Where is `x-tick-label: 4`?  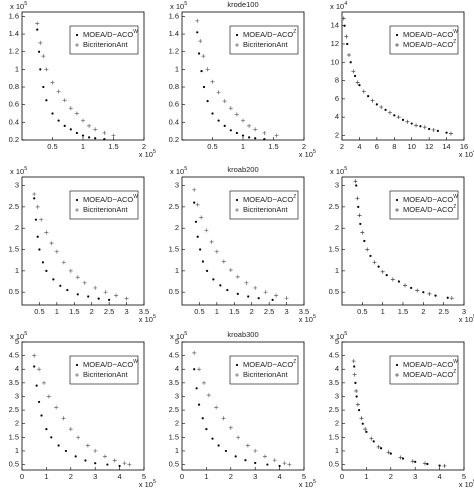 x-tick-label: 4 is located at coordinates (359, 146).